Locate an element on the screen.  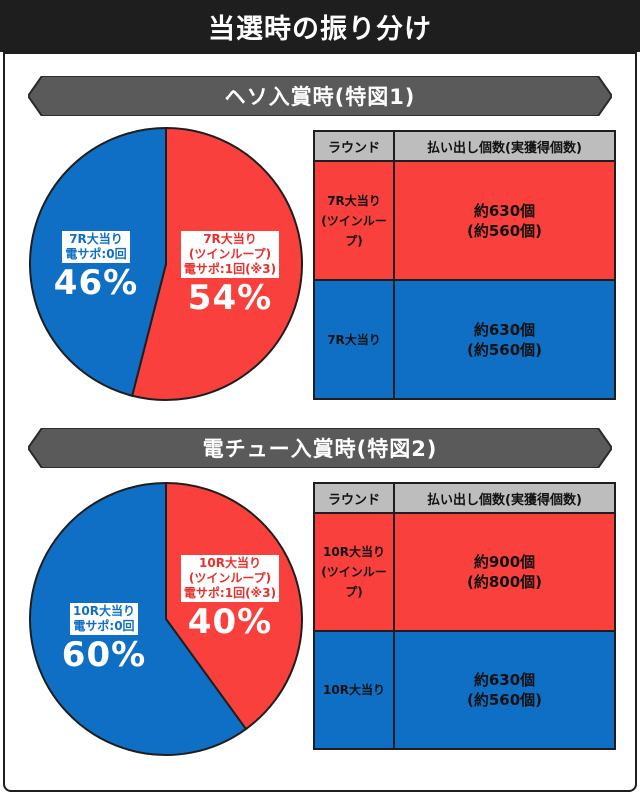
section-heading-2: 電チュー入賞時(特図2) is located at coordinates (320, 449).